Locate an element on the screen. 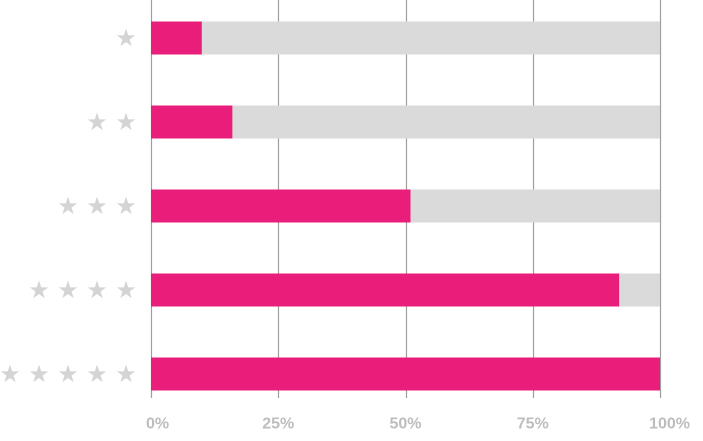 The width and height of the screenshot is (703, 441). y-label-3-star: ★★★ is located at coordinates (97, 206).